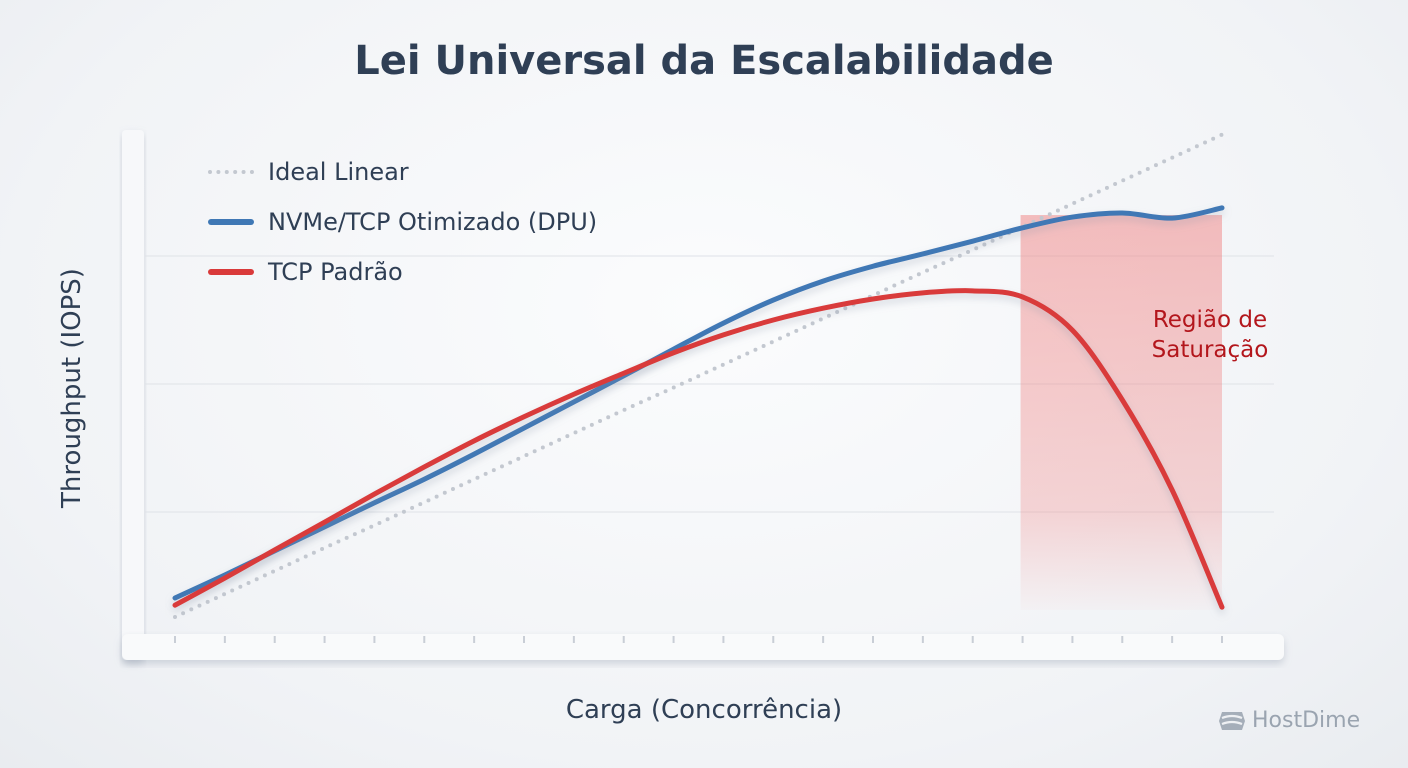 The image size is (1408, 768). Describe the element at coordinates (704, 61) in the screenshot. I see `chart-title: Lei Universal da Escalabilidade` at that location.